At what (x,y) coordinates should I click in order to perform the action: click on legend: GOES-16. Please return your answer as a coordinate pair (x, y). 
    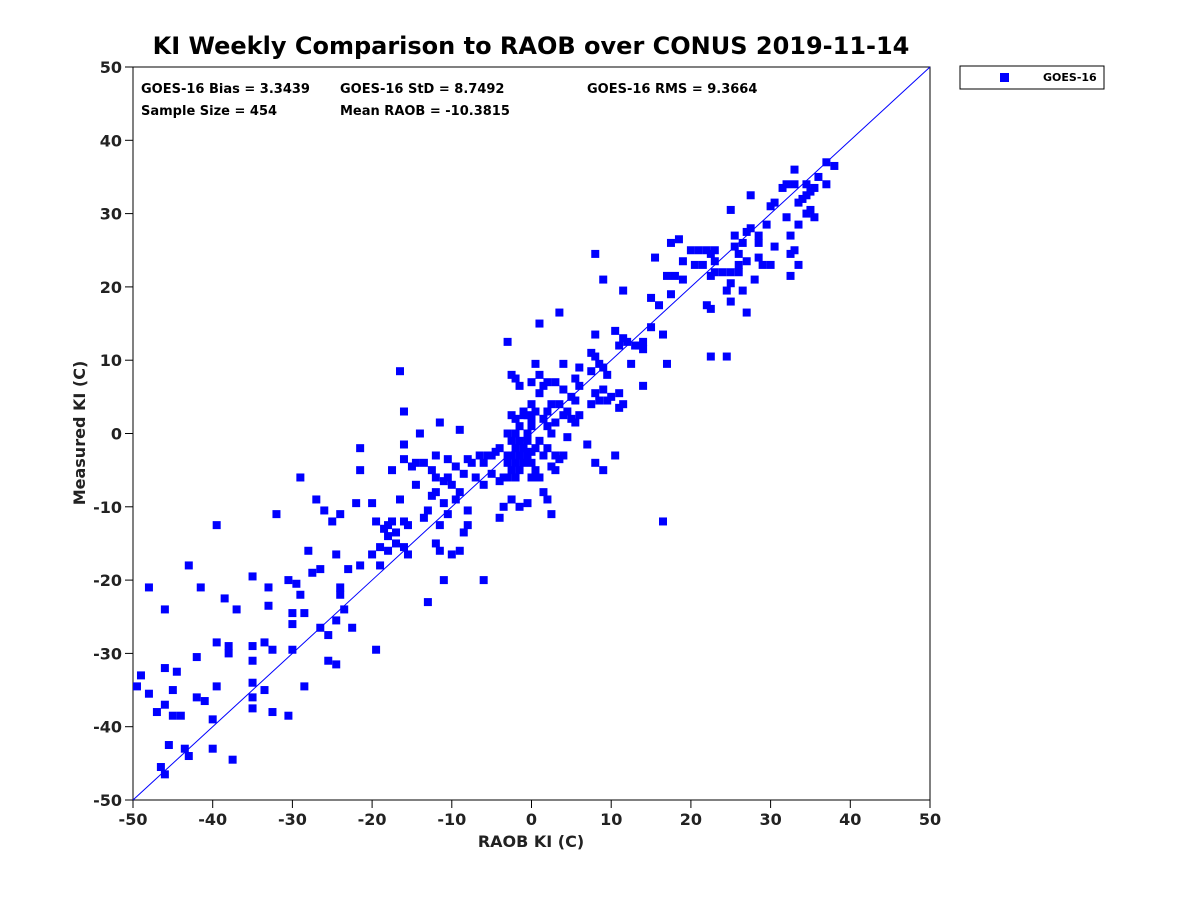
    Looking at the image, I should click on (1032, 77).